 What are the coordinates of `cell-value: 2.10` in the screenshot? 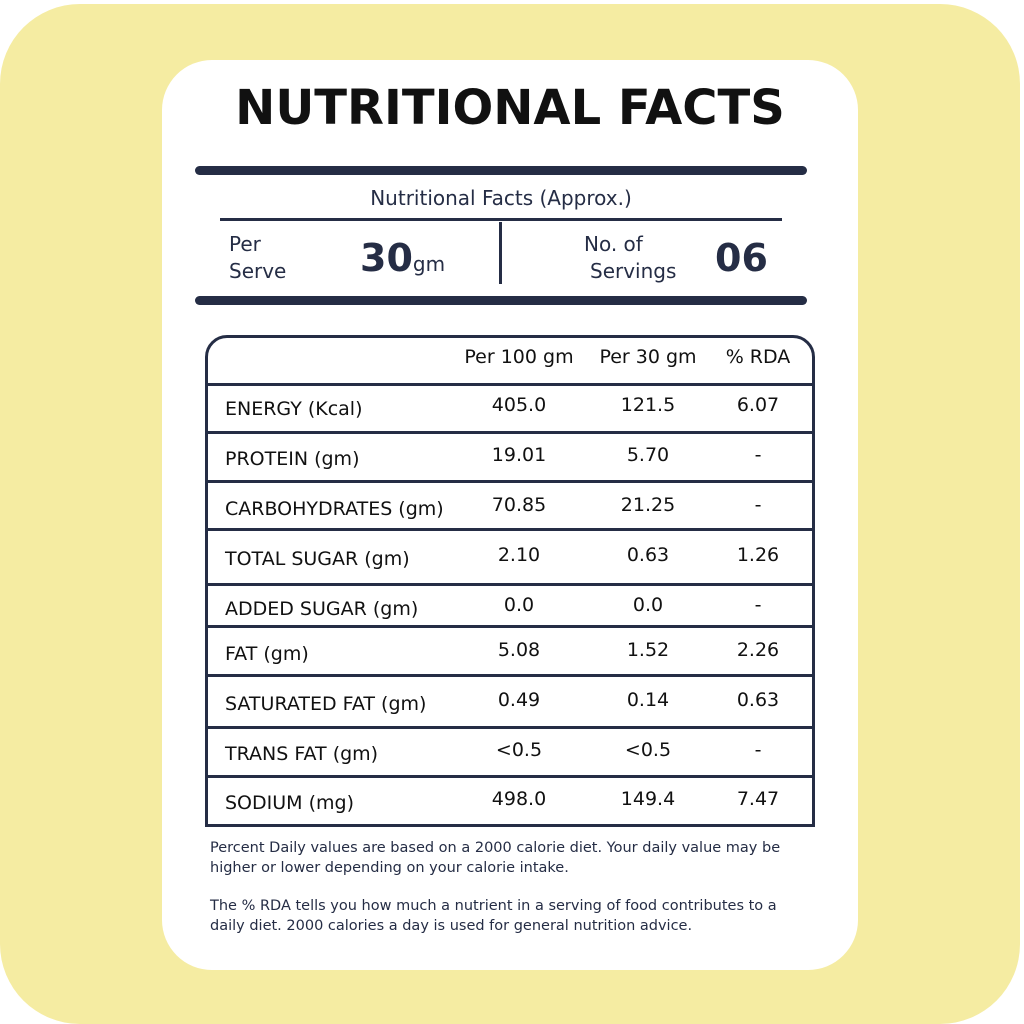 It's located at (519, 555).